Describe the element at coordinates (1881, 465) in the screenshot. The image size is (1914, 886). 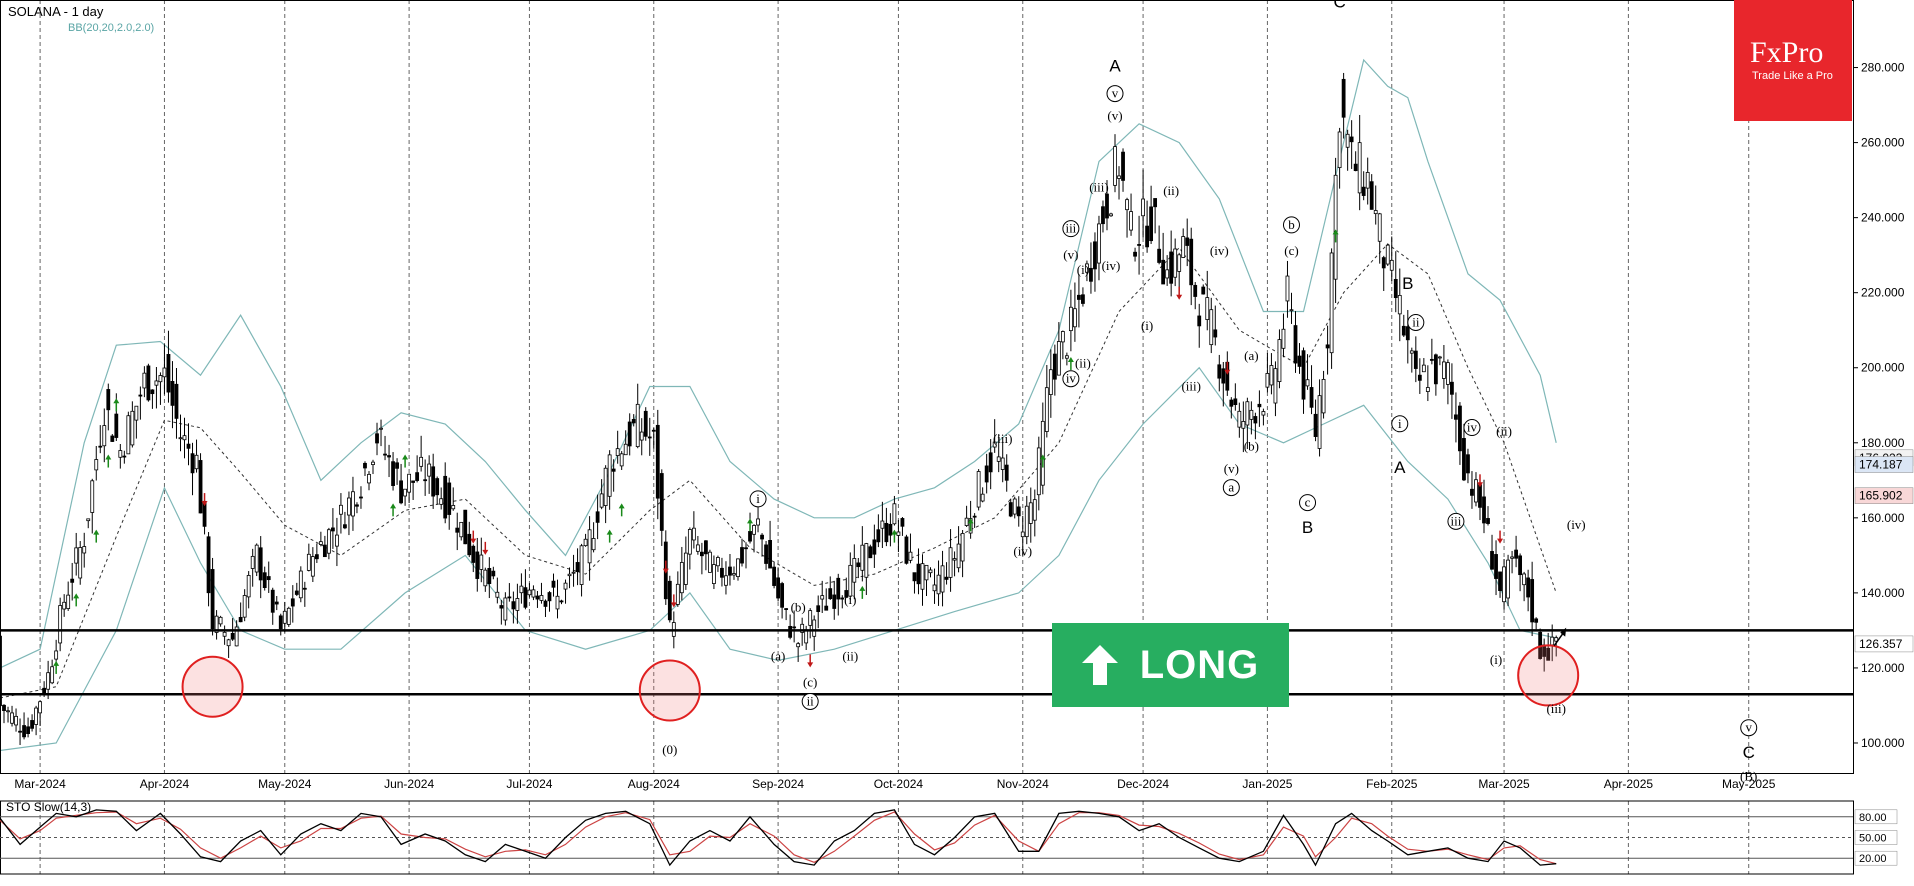
I see `price-label: 174.187` at that location.